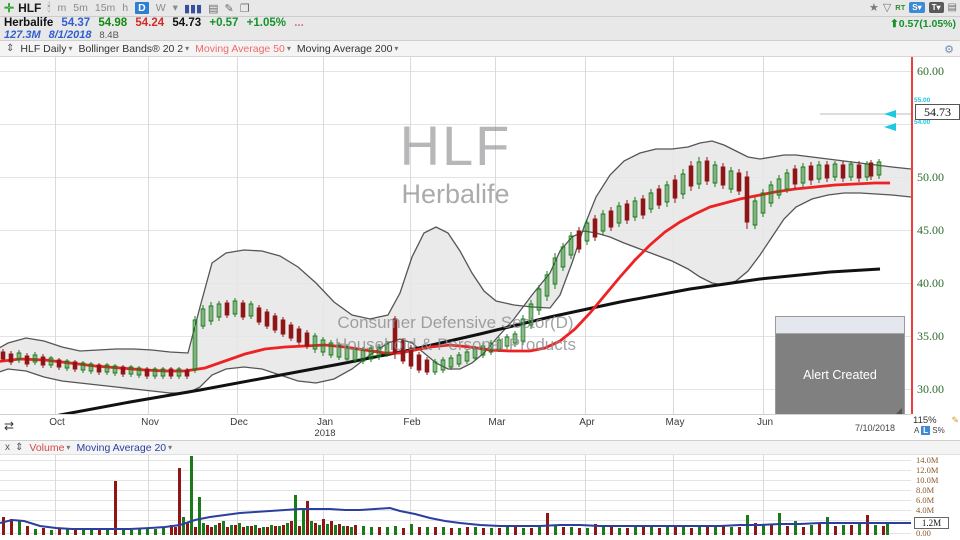 The image size is (960, 540). What do you see at coordinates (930, 283) in the screenshot?
I see `price-tick-40: 40.00` at bounding box center [930, 283].